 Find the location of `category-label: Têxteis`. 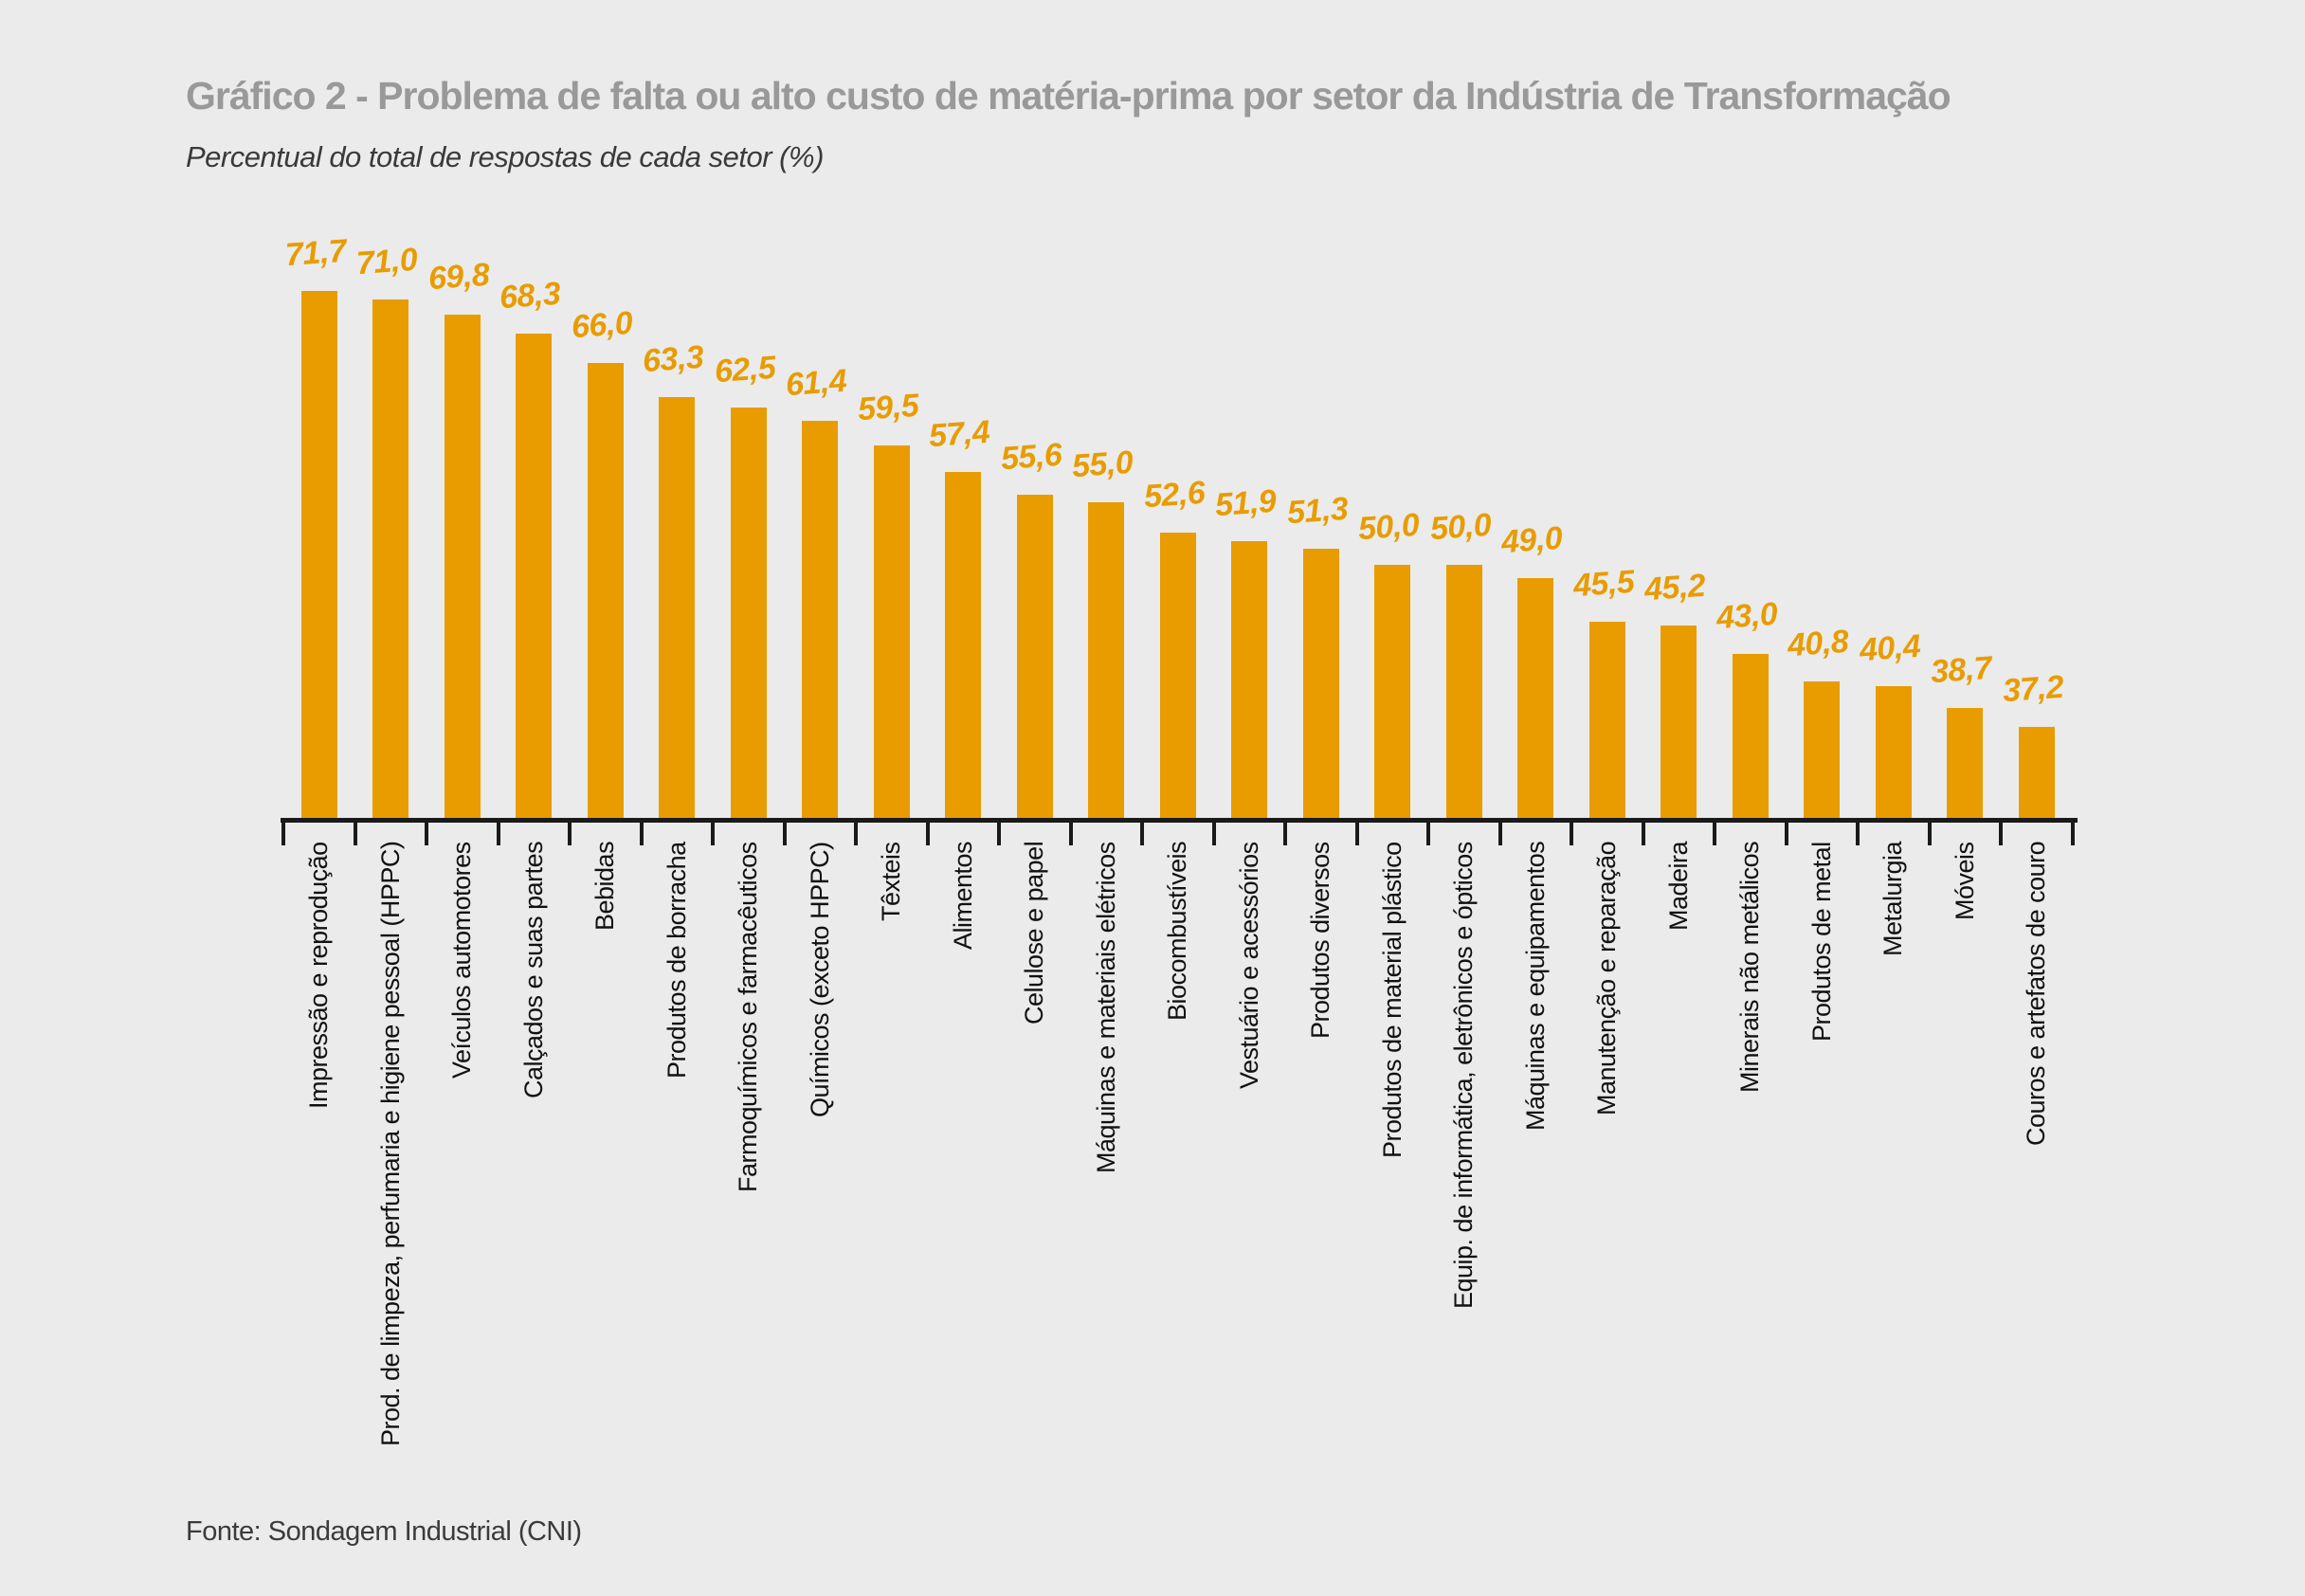

category-label: Têxteis is located at coordinates (891, 882).